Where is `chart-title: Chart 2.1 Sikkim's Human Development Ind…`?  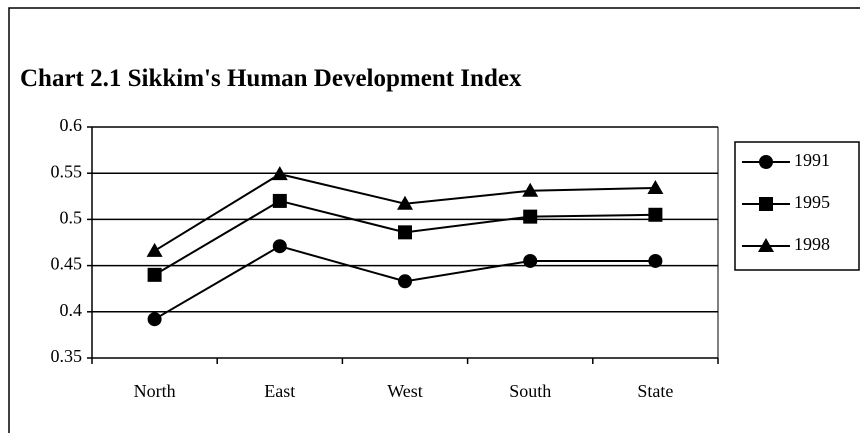 chart-title: Chart 2.1 Sikkim's Human Development Ind… is located at coordinates (271, 78).